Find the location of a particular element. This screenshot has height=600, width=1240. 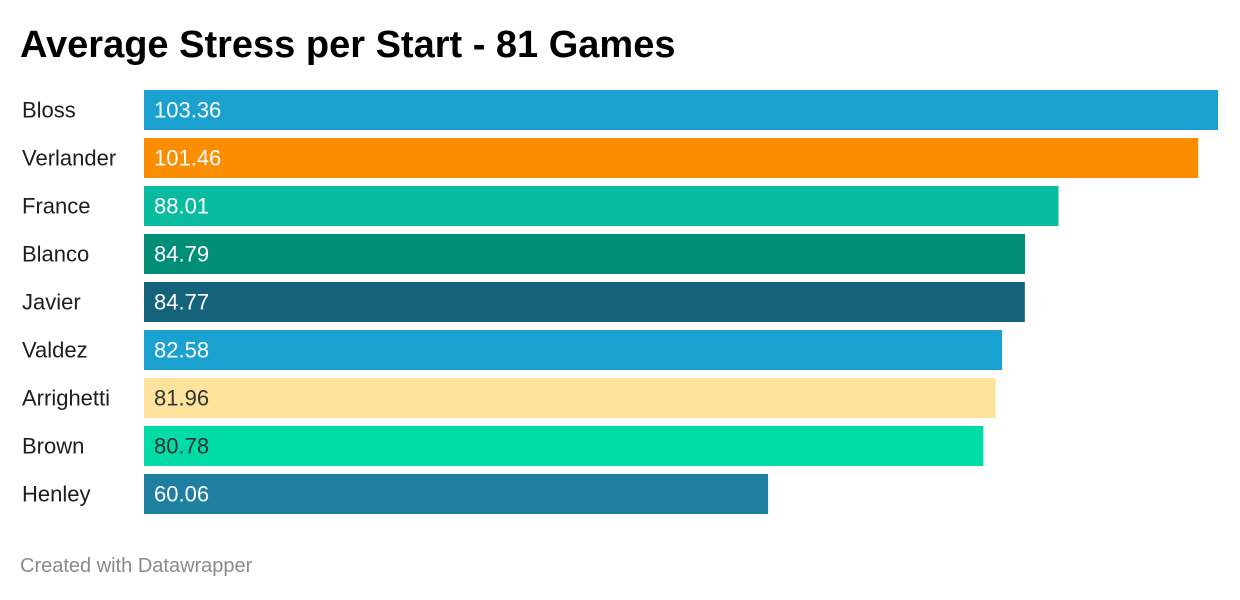

bar-arrighetti is located at coordinates (570, 398).